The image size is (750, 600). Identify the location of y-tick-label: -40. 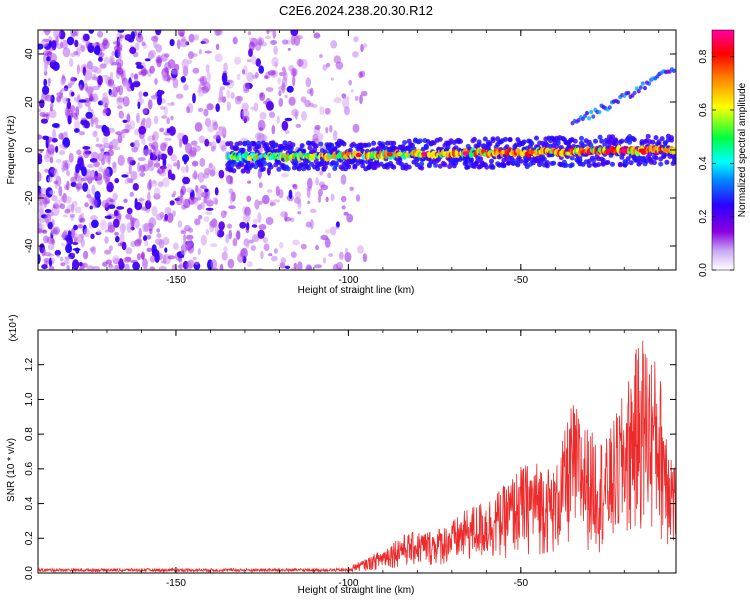
(29, 245).